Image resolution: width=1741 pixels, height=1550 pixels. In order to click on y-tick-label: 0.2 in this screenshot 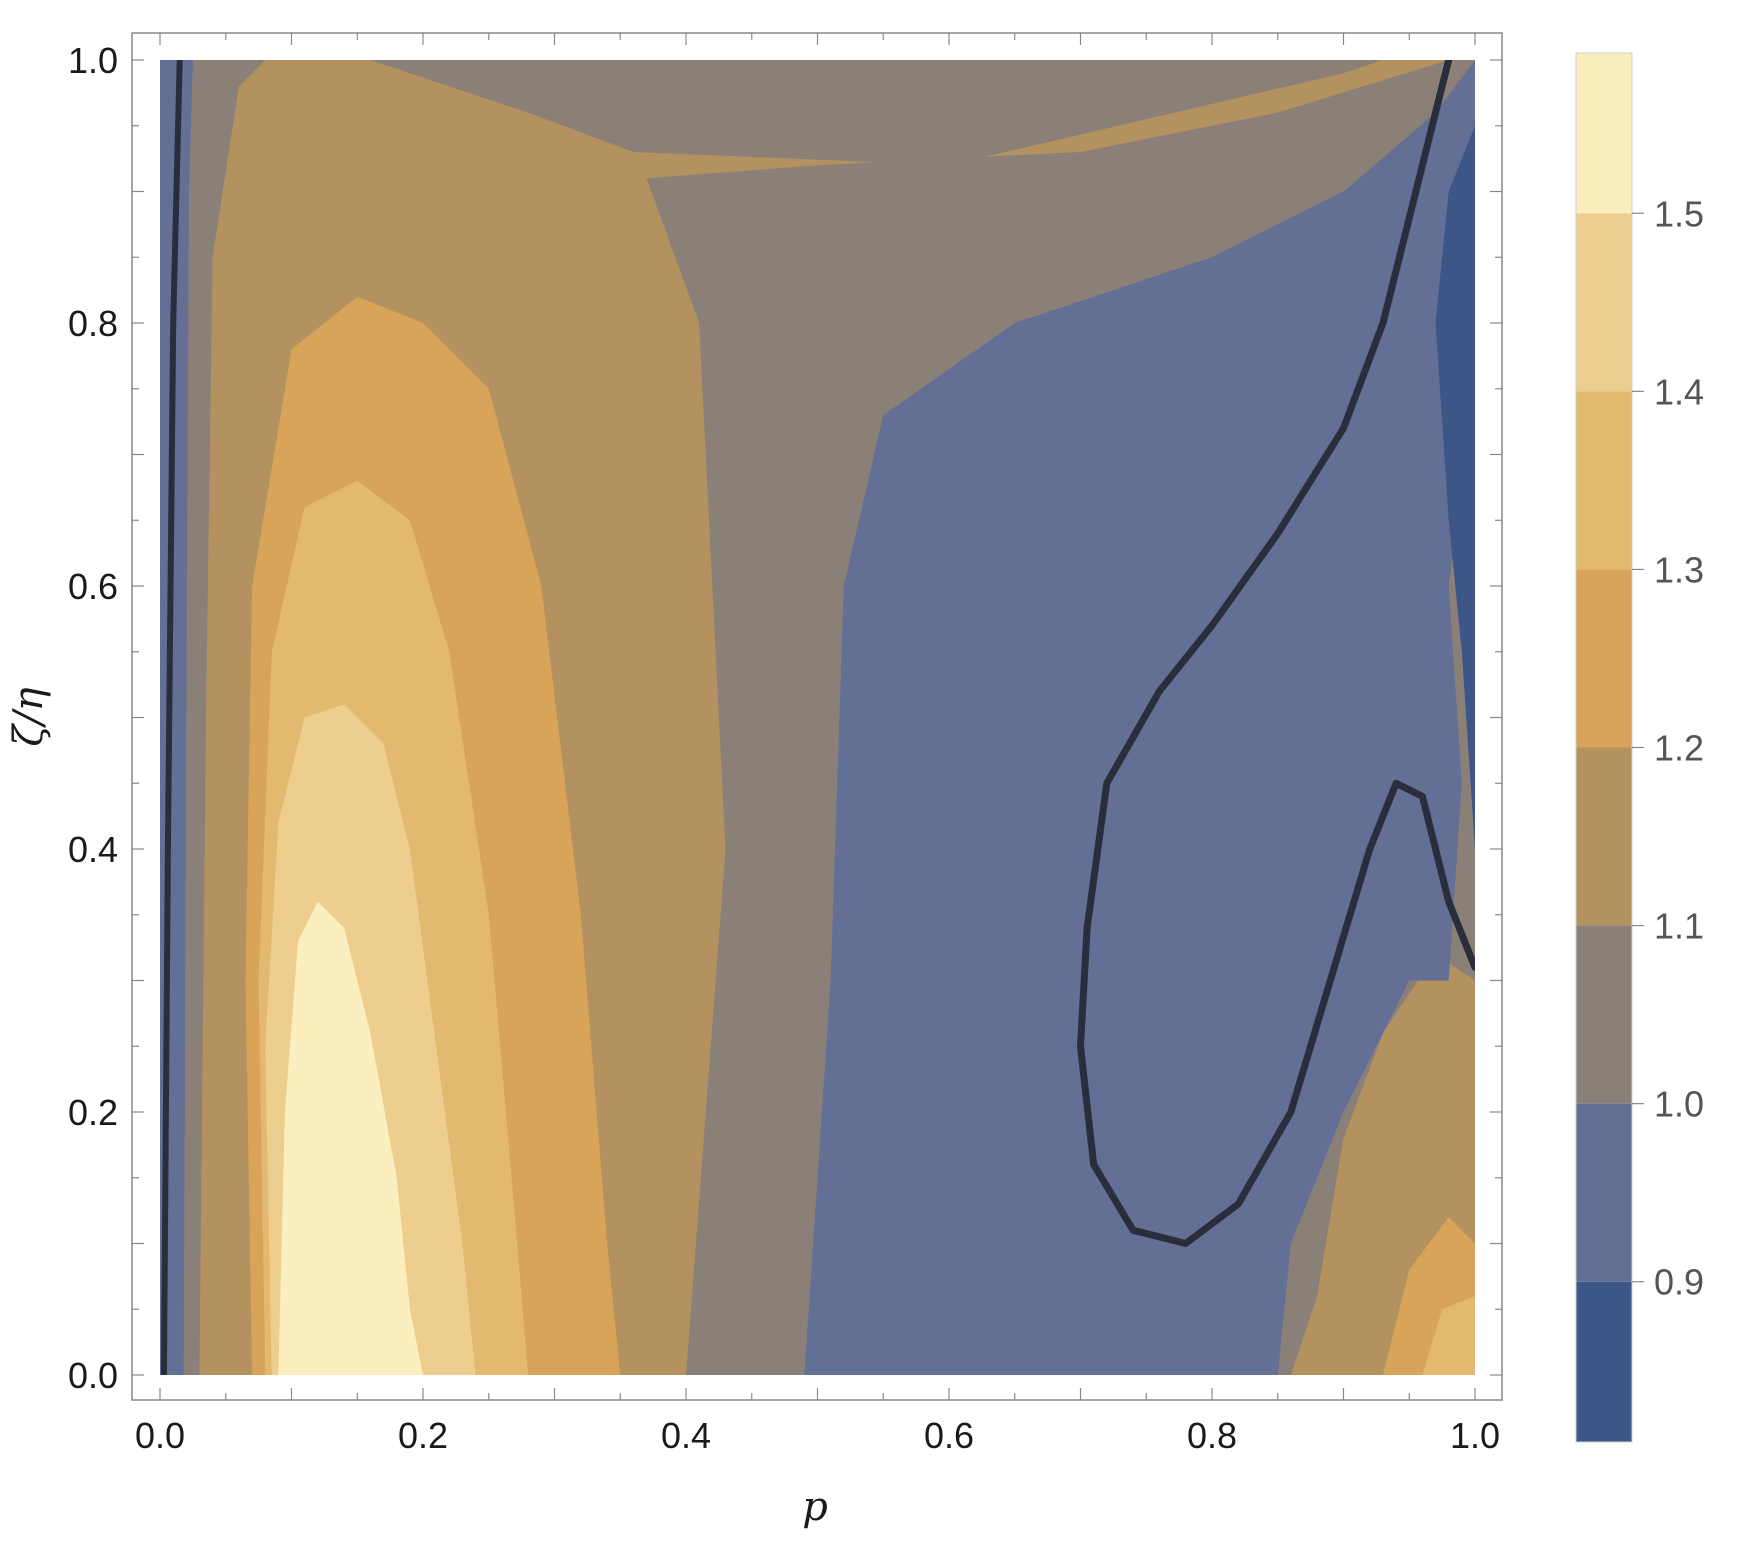, I will do `click(93, 1112)`.